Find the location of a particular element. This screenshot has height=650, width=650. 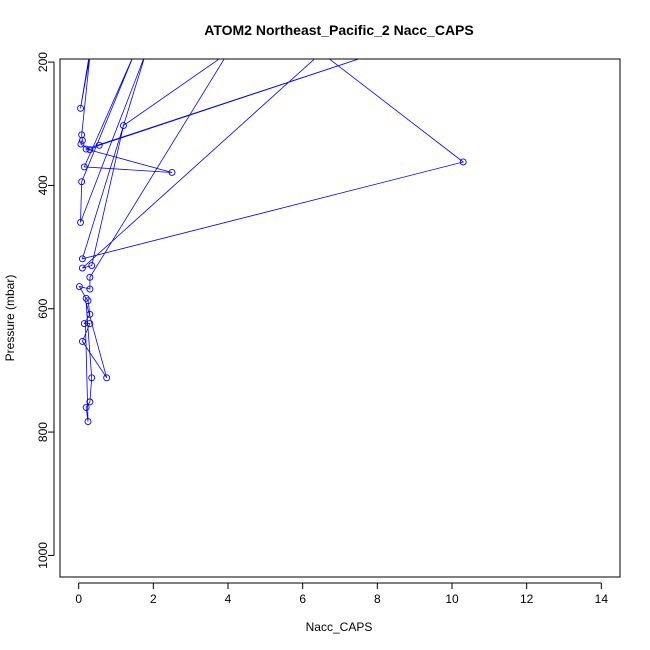

x-tick-label: 14 is located at coordinates (602, 599).